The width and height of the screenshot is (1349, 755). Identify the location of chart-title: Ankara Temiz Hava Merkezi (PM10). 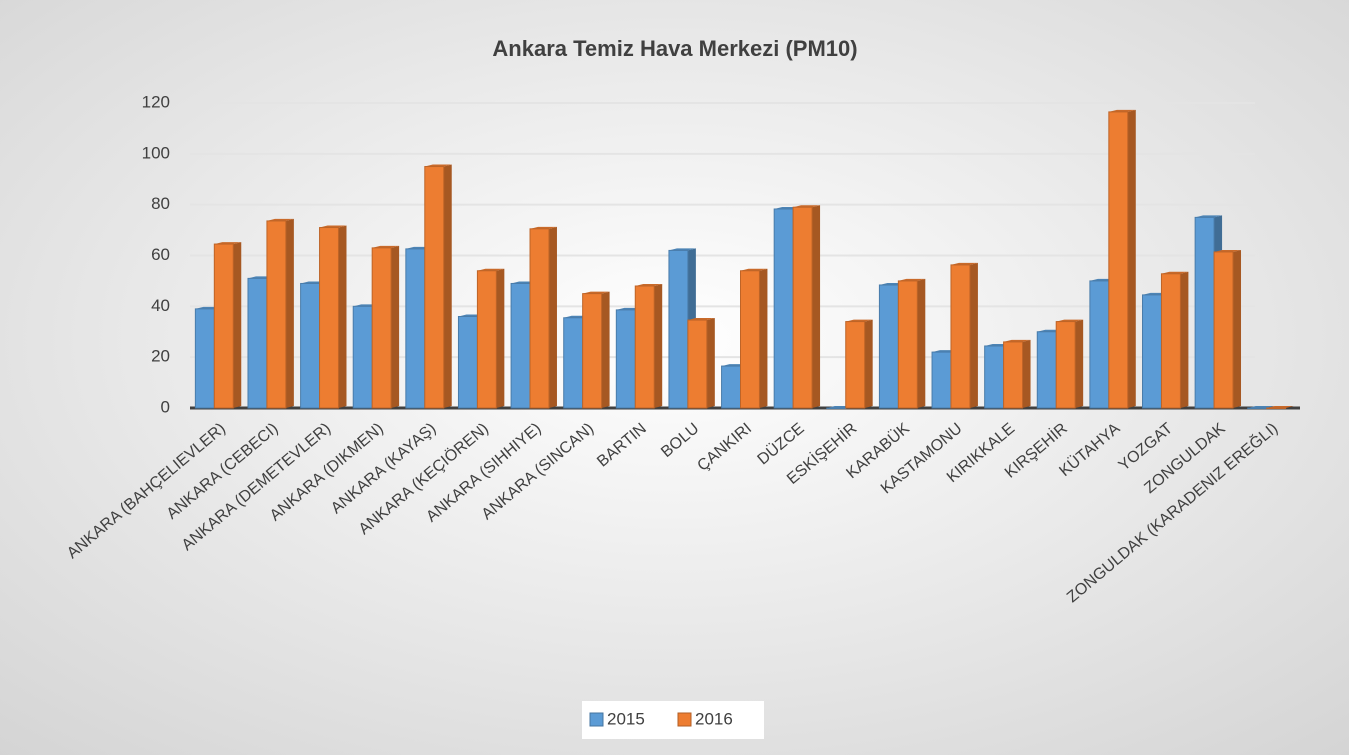
(674, 48).